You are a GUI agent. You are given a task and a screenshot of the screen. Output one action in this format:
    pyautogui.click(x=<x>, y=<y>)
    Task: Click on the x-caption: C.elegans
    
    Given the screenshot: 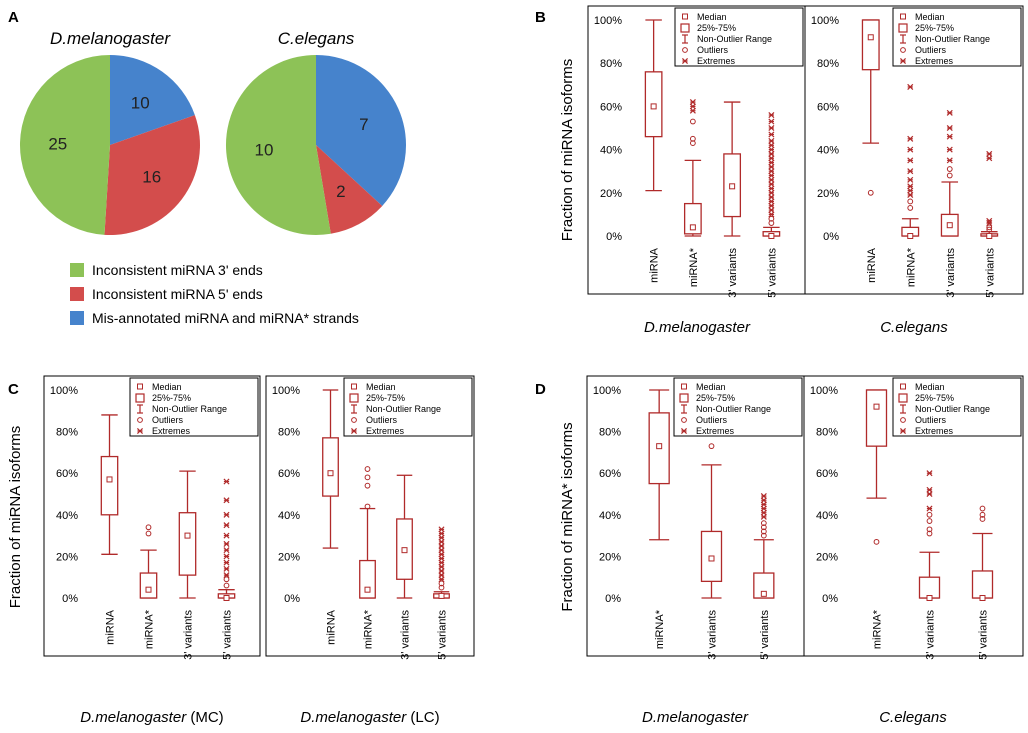 What is the action you would take?
    pyautogui.click(x=914, y=327)
    